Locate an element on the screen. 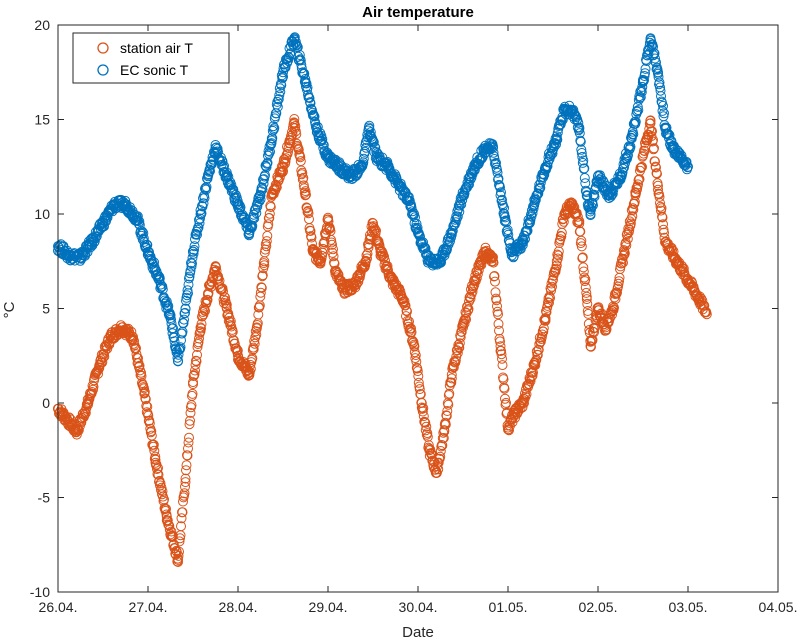  legend: station air T EC sonic T is located at coordinates (151, 58).